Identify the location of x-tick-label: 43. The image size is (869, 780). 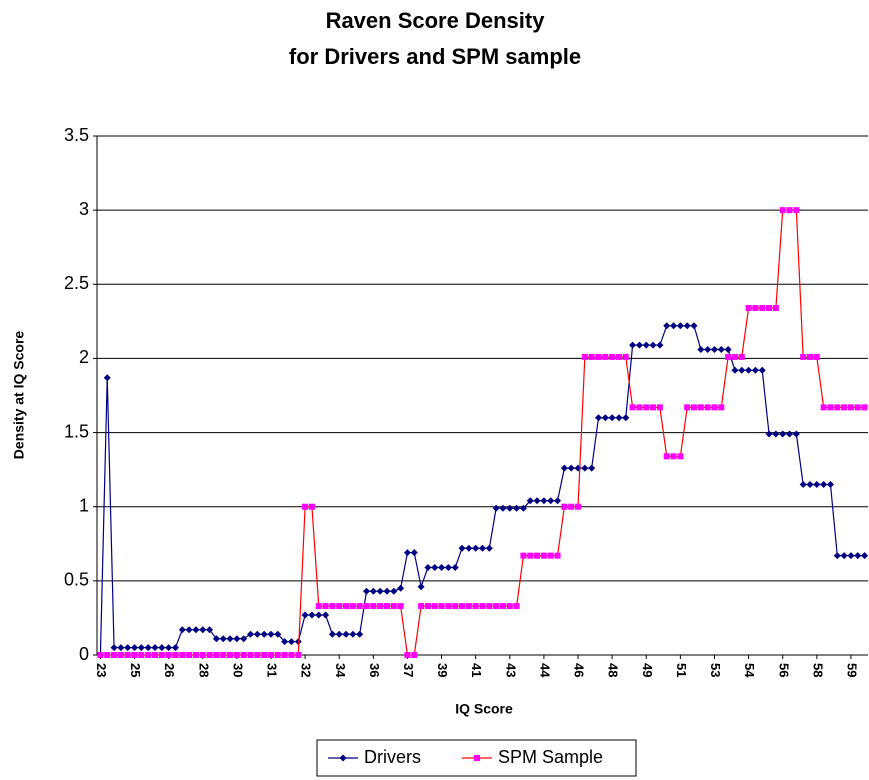
(510, 670).